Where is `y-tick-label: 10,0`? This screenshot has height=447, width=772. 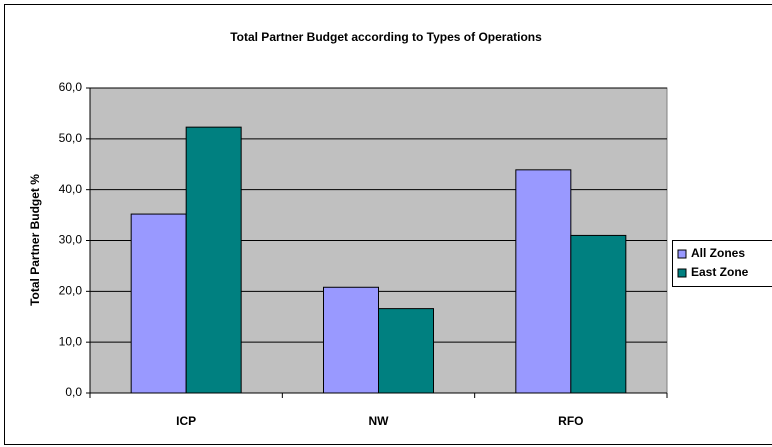 y-tick-label: 10,0 is located at coordinates (71, 341).